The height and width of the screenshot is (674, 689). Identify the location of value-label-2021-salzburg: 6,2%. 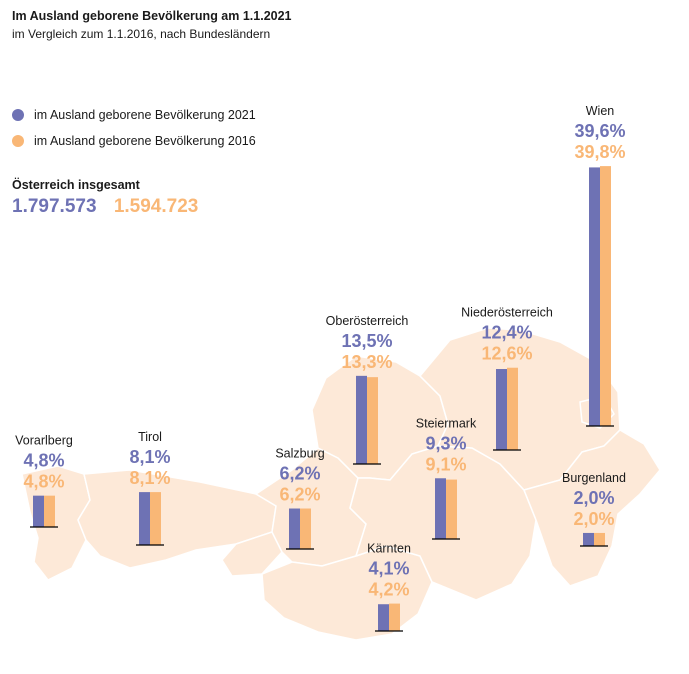
(299, 474).